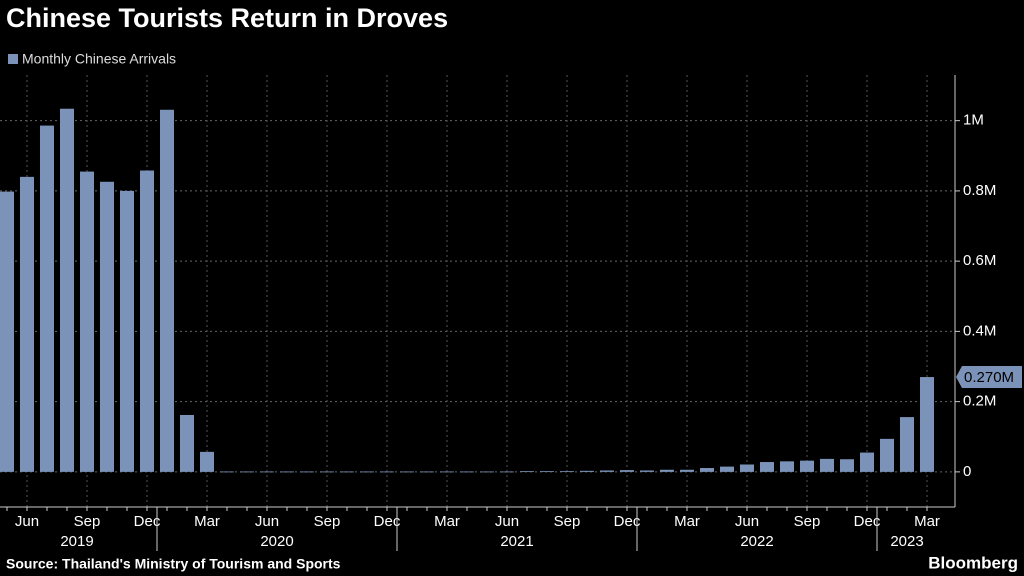 The width and height of the screenshot is (1024, 576). What do you see at coordinates (756, 541) in the screenshot?
I see `x-group-label: 2022` at bounding box center [756, 541].